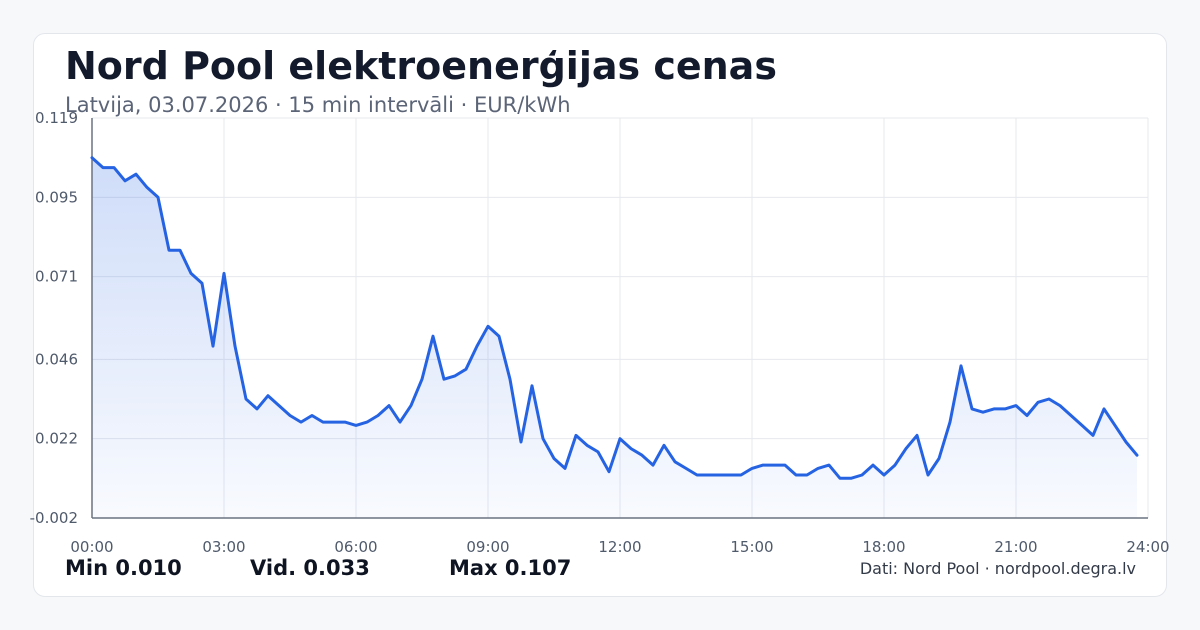 This screenshot has height=630, width=1200. What do you see at coordinates (123, 568) in the screenshot?
I see `stat-min: Min 0.010` at bounding box center [123, 568].